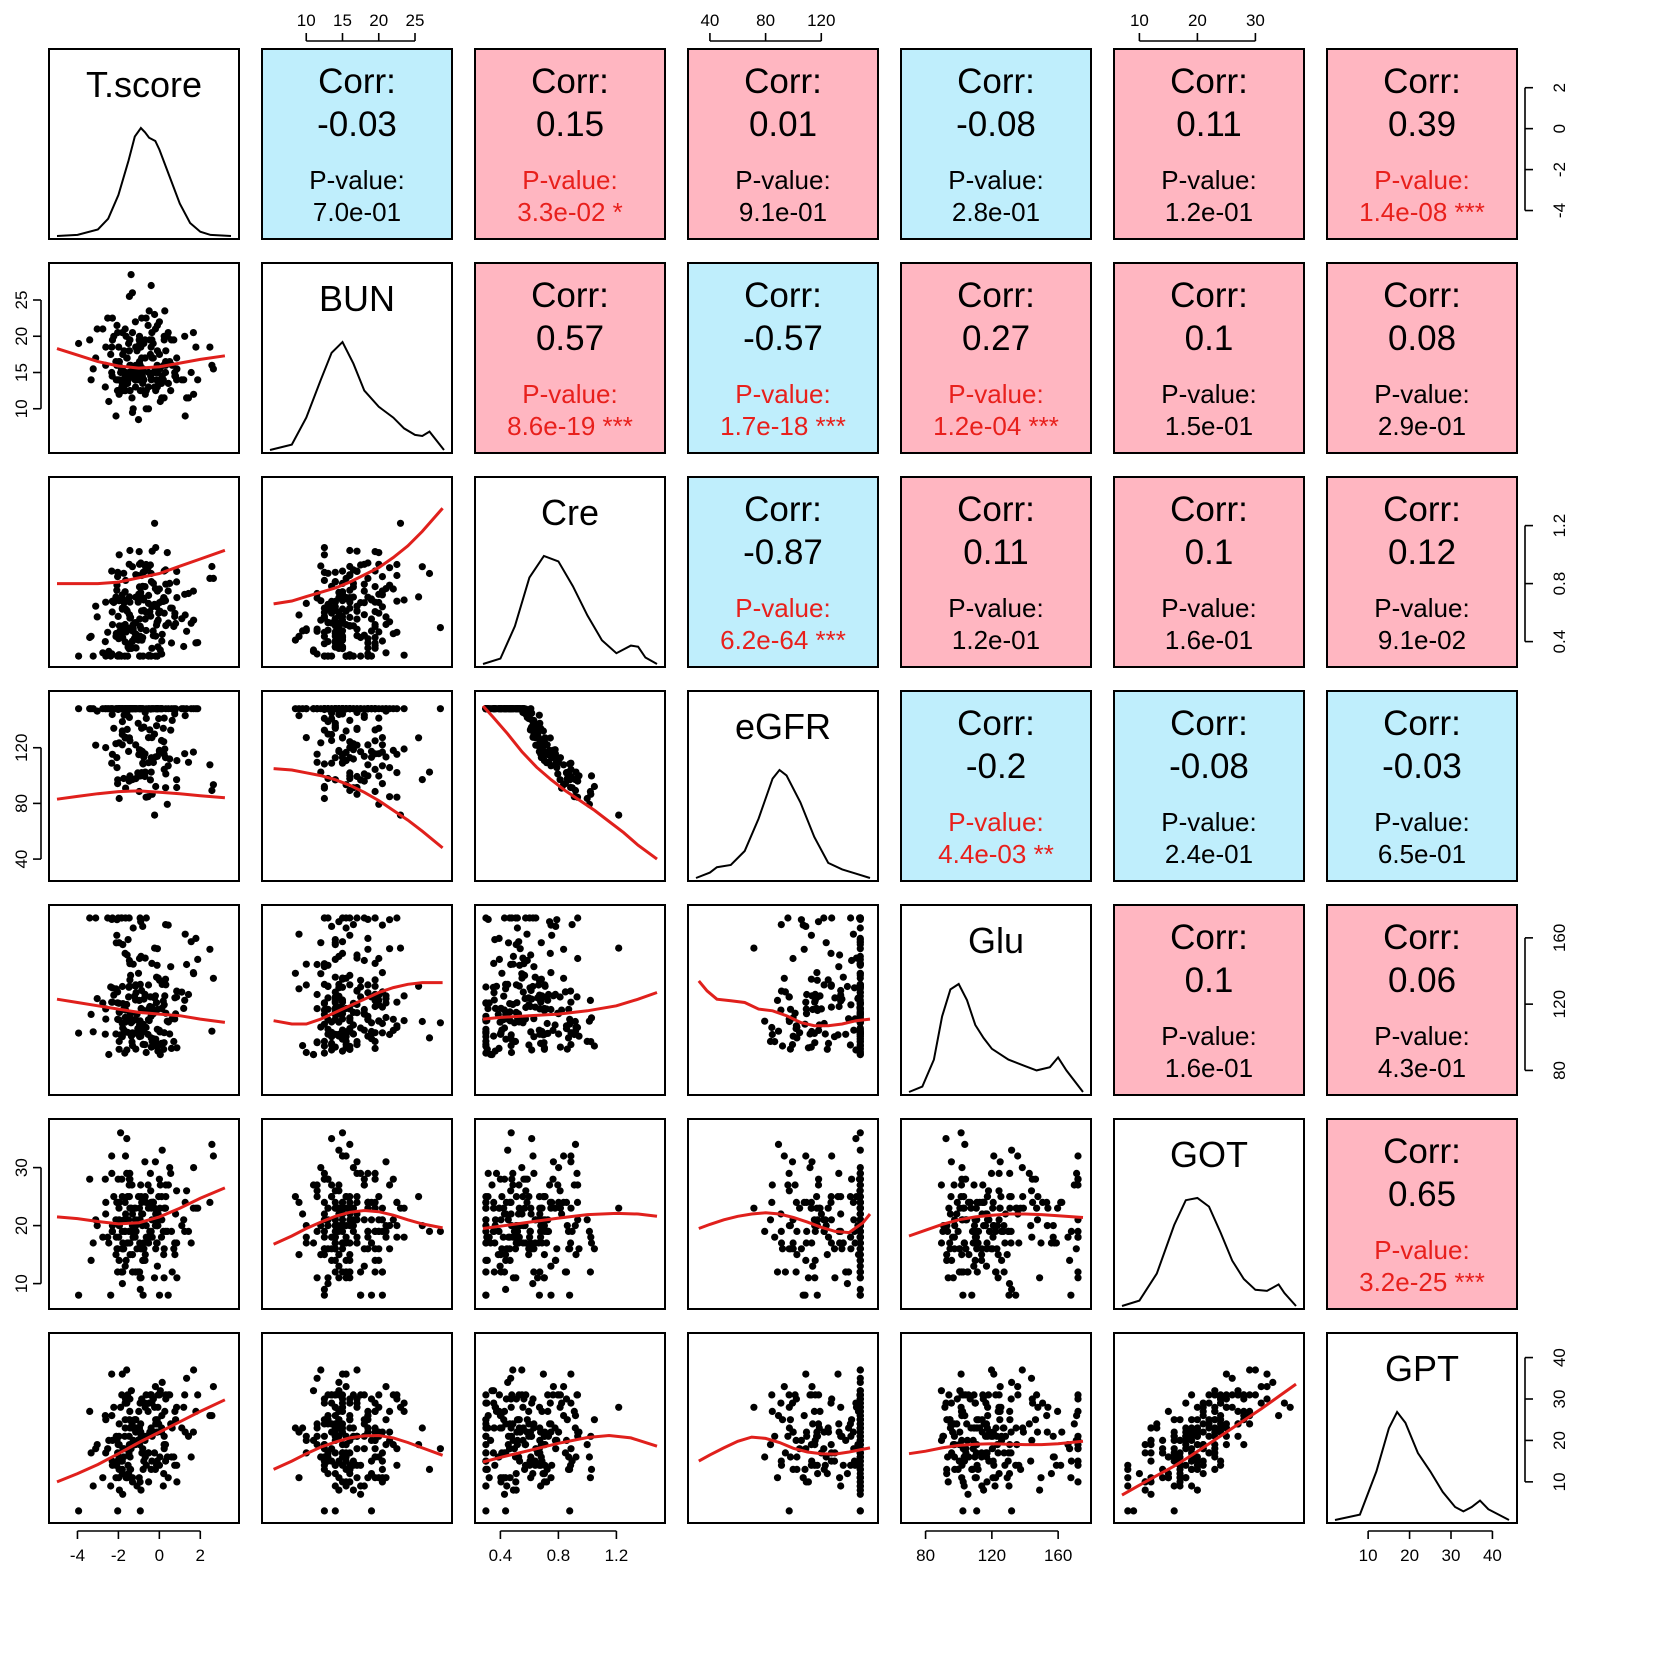 The image size is (1654, 1655). I want to click on corr-label: Corr:, so click(996, 509).